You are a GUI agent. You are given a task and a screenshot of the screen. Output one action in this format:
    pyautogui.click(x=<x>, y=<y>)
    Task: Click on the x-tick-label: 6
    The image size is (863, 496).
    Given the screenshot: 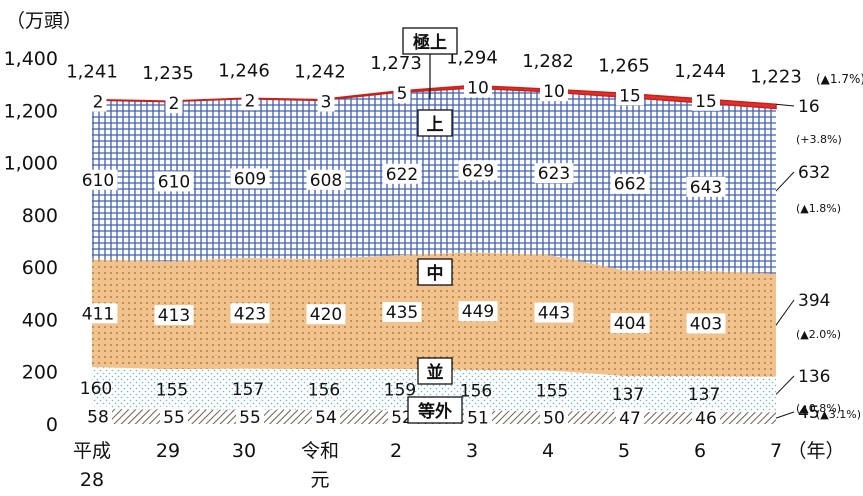 What is the action you would take?
    pyautogui.click(x=700, y=451)
    